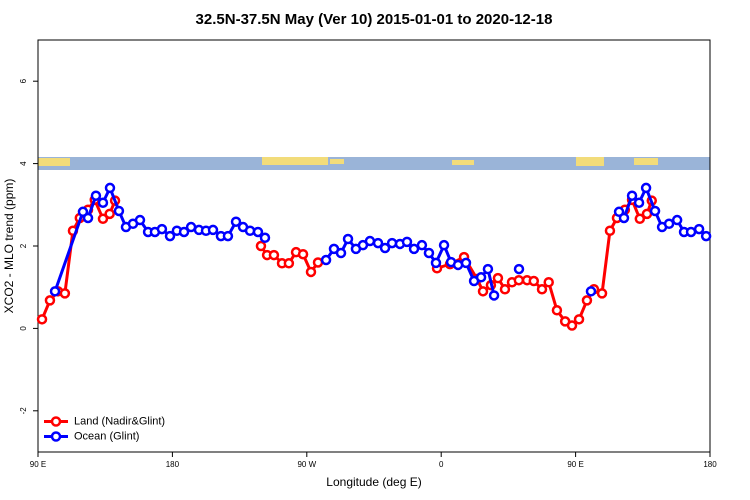 Image resolution: width=750 pixels, height=500 pixels. What do you see at coordinates (9, 246) in the screenshot?
I see `y-axis-label: XCO2 - MLO trend (ppm)` at bounding box center [9, 246].